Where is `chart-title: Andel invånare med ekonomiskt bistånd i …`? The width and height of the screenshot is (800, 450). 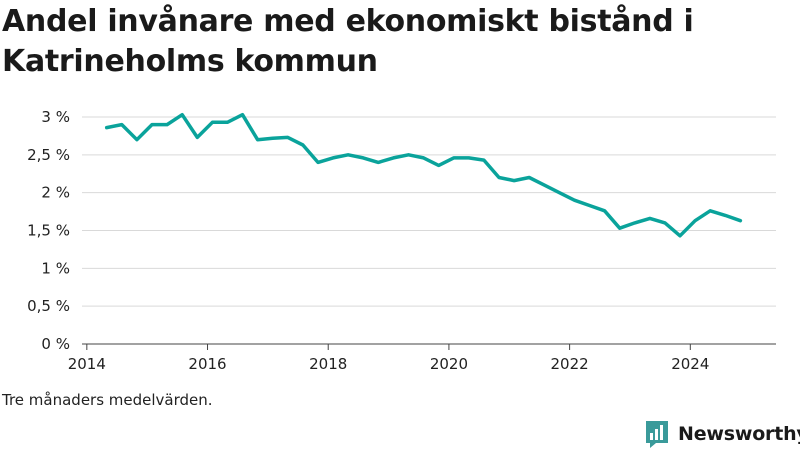
chart-title: Andel invånare med ekonomiskt bistånd i … is located at coordinates (348, 41).